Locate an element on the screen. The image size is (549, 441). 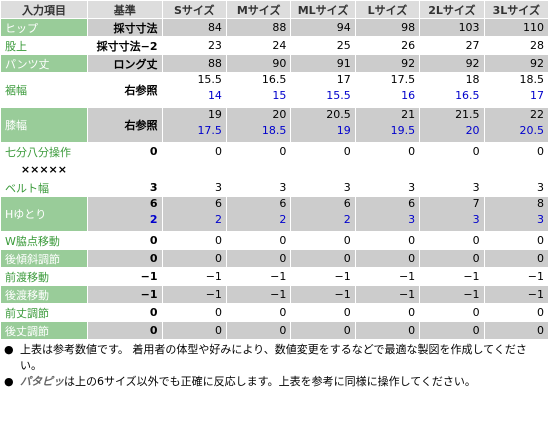
size-value: 98 is located at coordinates (387, 27).